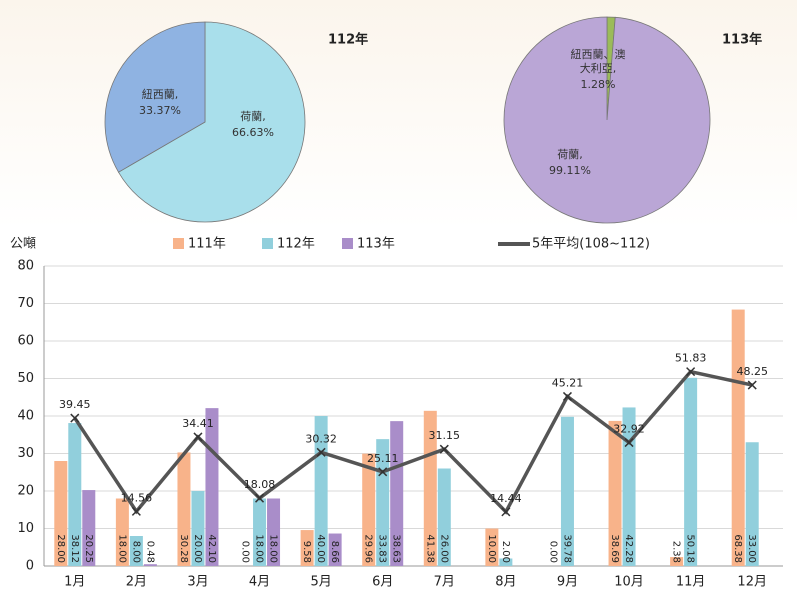 The height and width of the screenshot is (597, 797). What do you see at coordinates (383, 458) in the screenshot?
I see `data-label: 25.11` at bounding box center [383, 458].